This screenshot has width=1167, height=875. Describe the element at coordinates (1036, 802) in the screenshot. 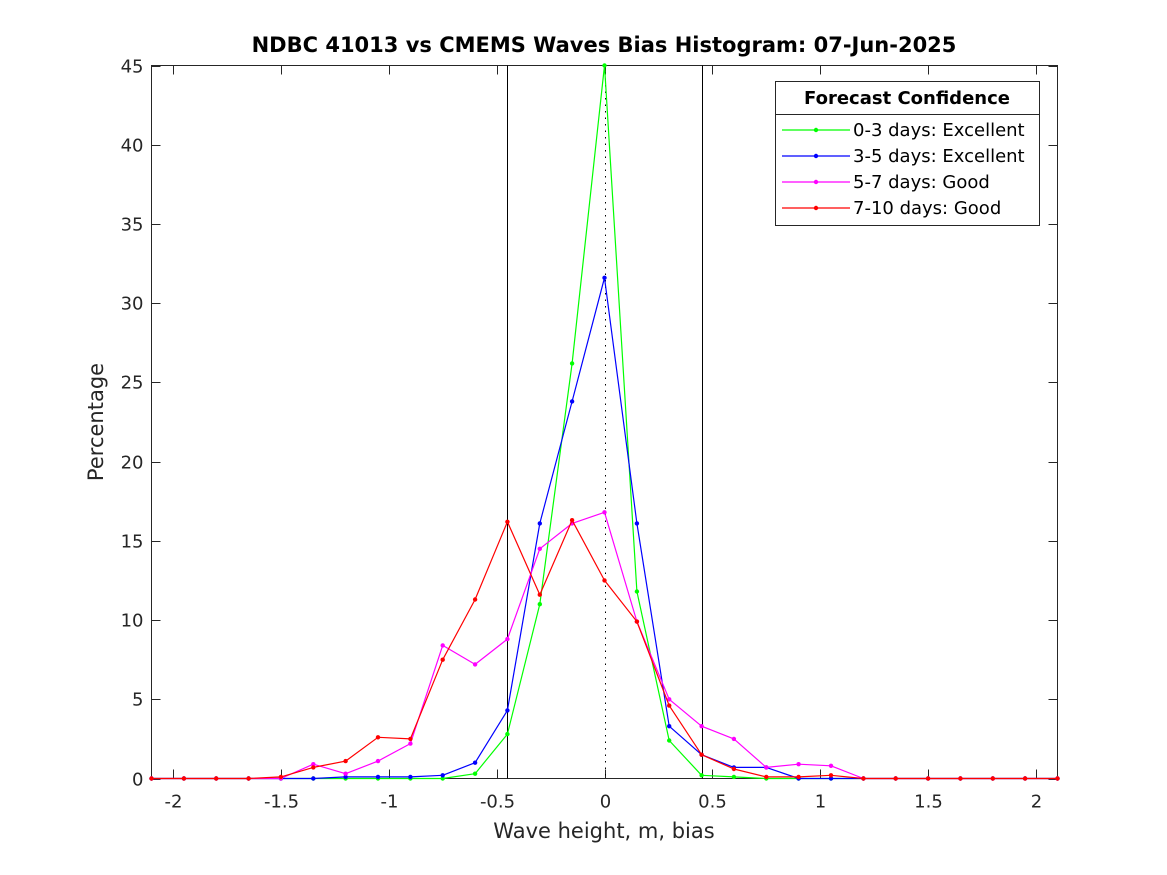

I see `x-tick-label: 2` at that location.